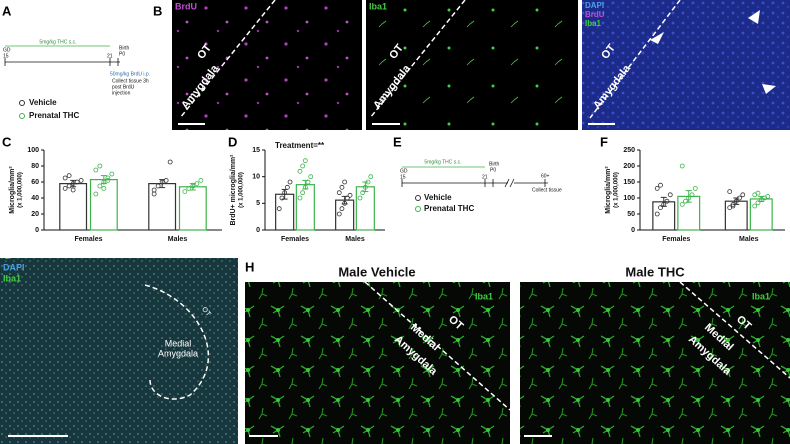  I want to click on timeline-label: 60+, so click(545, 176).